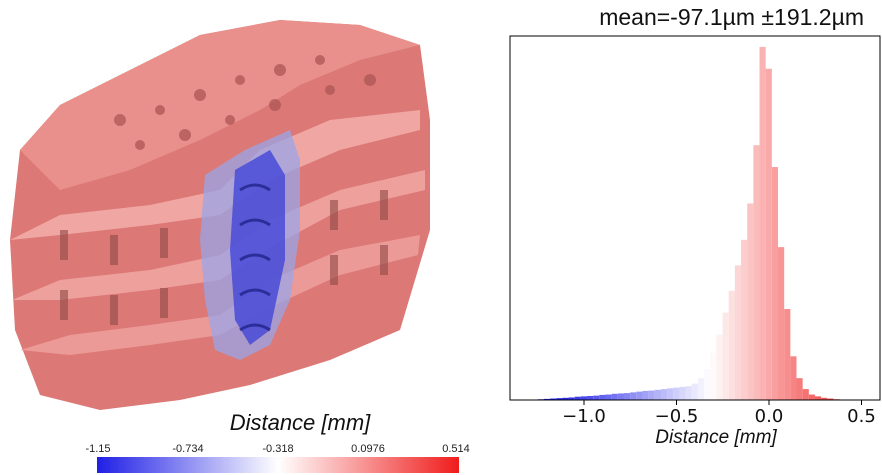 This screenshot has height=475, width=882. I want to click on colorbar-tick: -1.15, so click(98, 449).